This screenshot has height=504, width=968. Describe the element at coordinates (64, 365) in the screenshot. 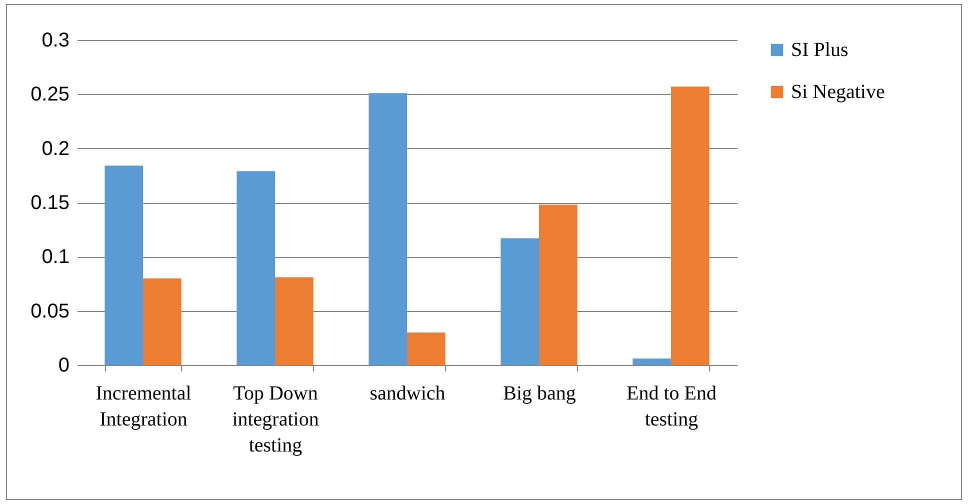

I see `y-tick-label: 0` at that location.